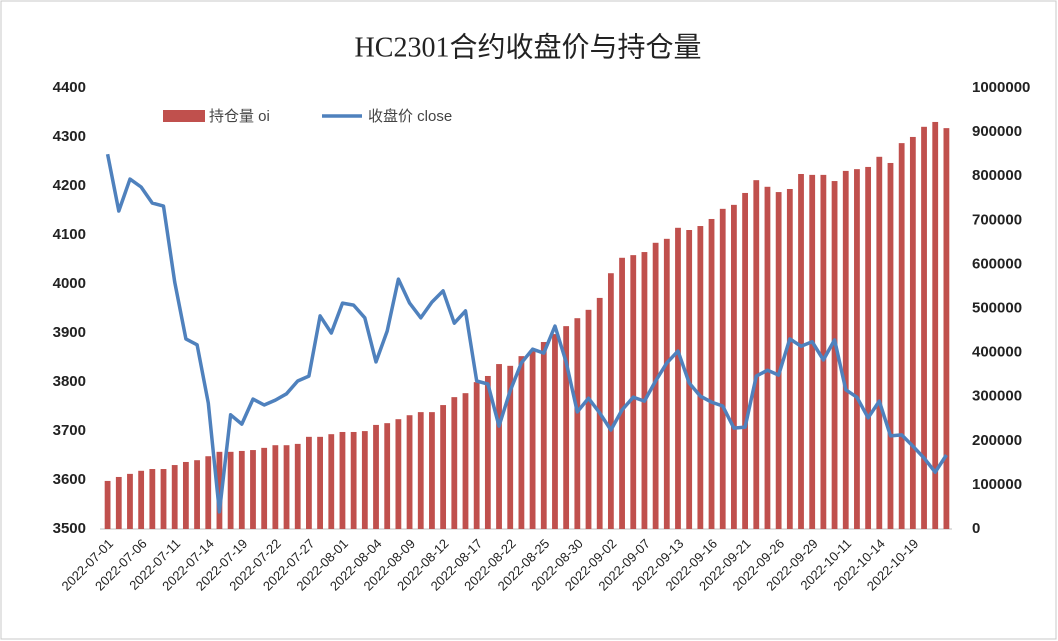  I want to click on chart-title: HC2301合约收盘价与持仓量, so click(528, 47).